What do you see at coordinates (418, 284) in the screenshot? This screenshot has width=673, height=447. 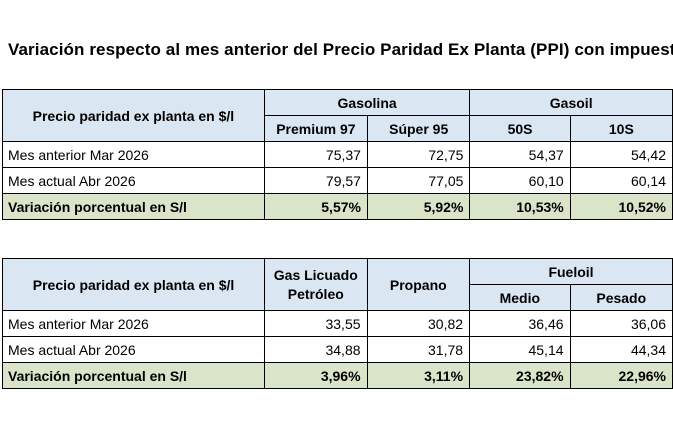 I see `column-header-propano: Propano` at bounding box center [418, 284].